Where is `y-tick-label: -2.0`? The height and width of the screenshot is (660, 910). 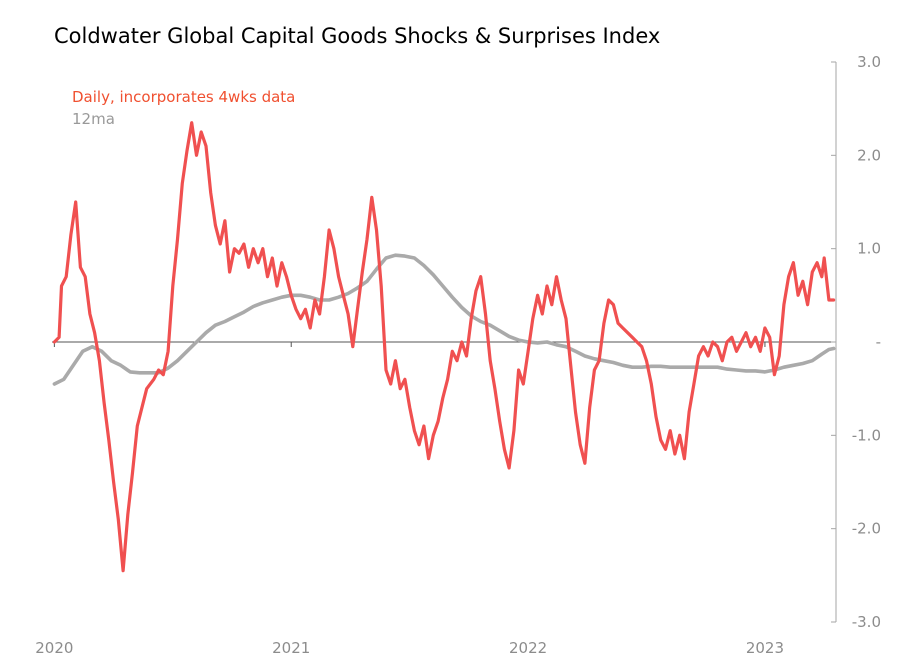 y-tick-label: -2.0 is located at coordinates (866, 529).